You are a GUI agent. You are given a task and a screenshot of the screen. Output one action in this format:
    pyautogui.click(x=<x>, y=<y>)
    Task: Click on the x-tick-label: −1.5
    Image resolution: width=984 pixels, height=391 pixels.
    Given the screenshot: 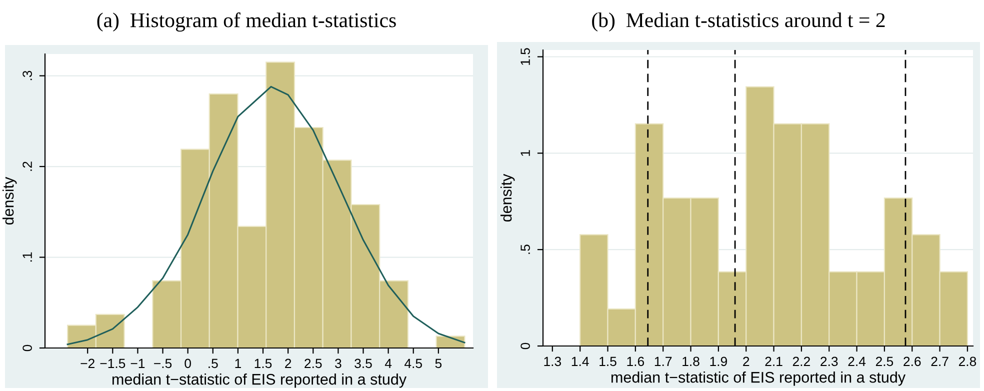 What is the action you would take?
    pyautogui.click(x=113, y=363)
    